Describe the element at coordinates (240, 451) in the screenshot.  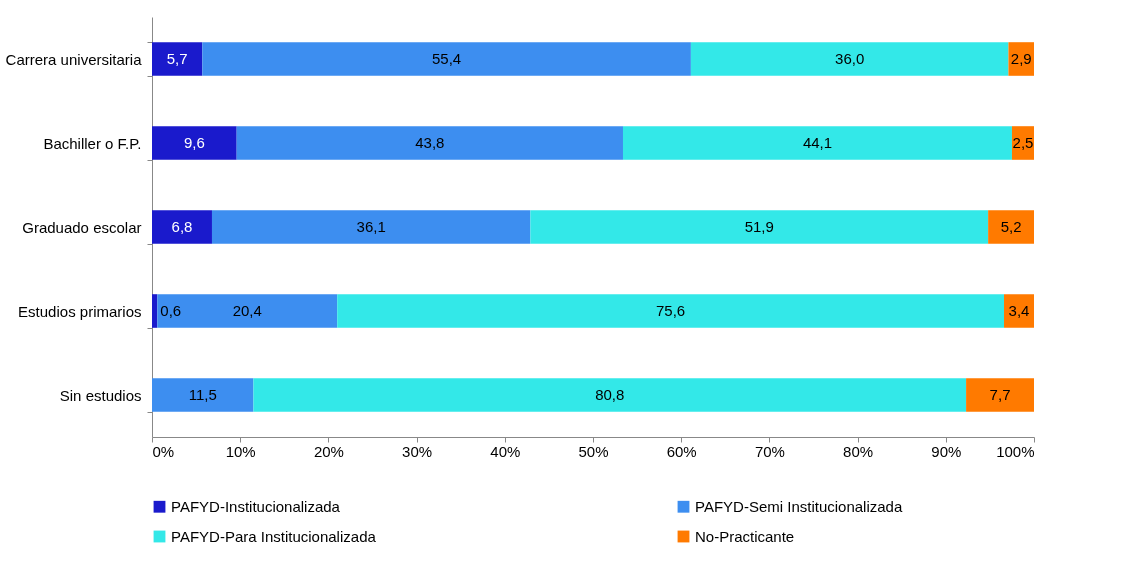
I see `x-tick-label: 10%` at that location.